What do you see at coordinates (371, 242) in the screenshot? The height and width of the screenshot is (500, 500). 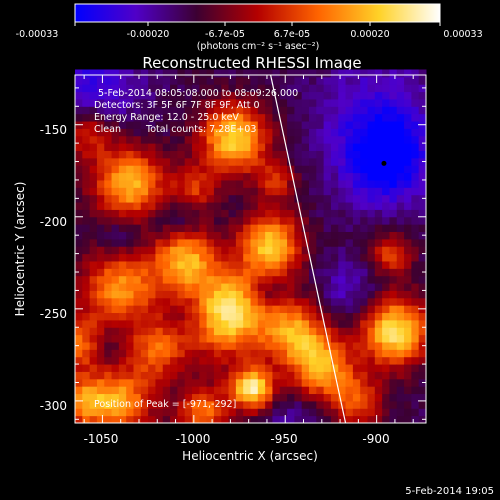 I see `heatmap-cell-1944` at bounding box center [371, 242].